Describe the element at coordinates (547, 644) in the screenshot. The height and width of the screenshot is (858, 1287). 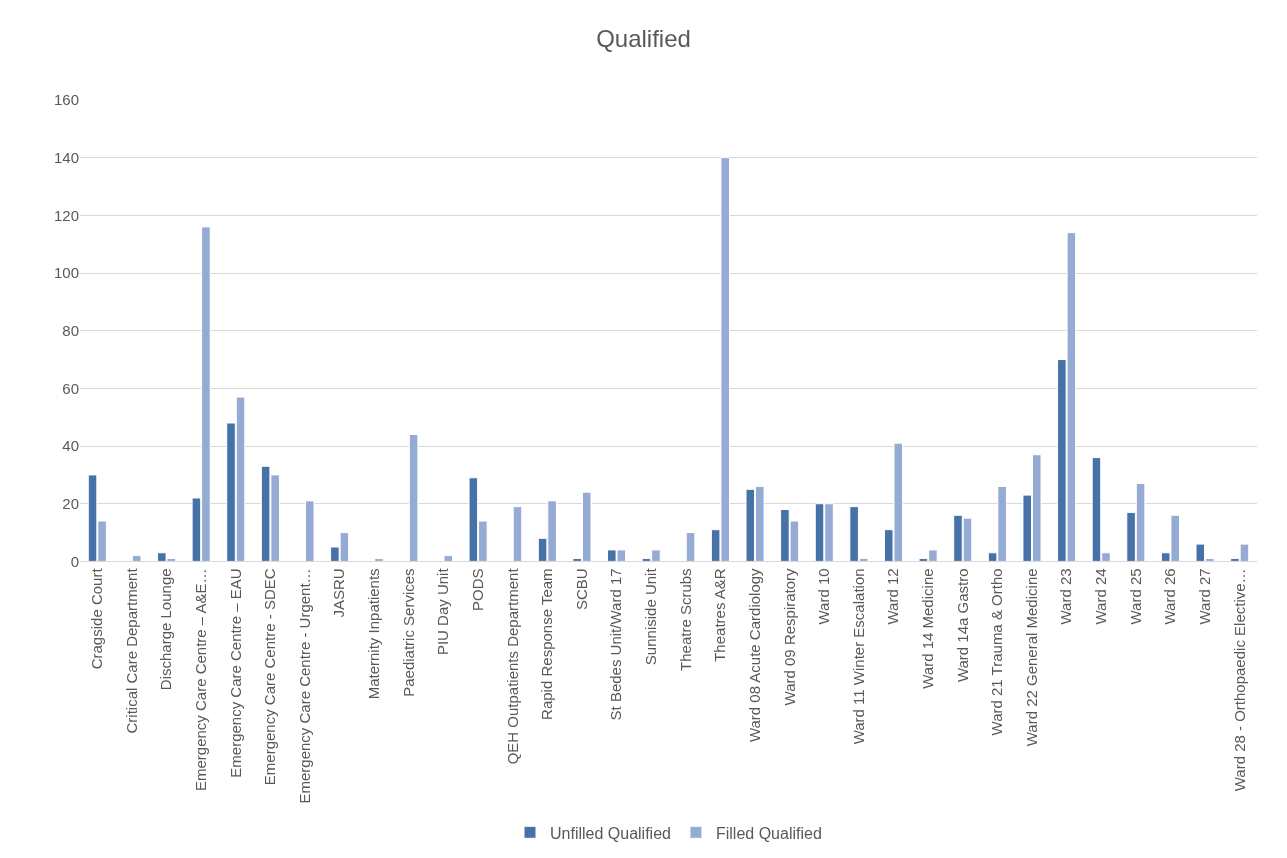
I see `x-tick-label: Rapid Response Team` at that location.